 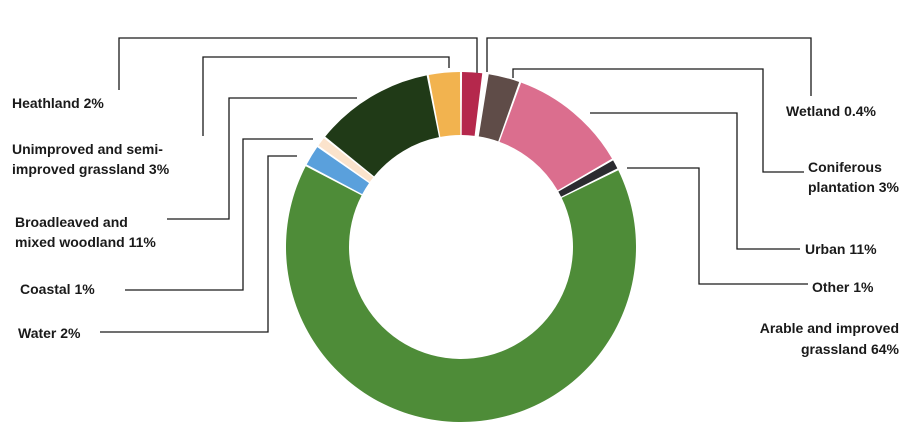 I want to click on label-line: Urban 11%, so click(x=841, y=249).